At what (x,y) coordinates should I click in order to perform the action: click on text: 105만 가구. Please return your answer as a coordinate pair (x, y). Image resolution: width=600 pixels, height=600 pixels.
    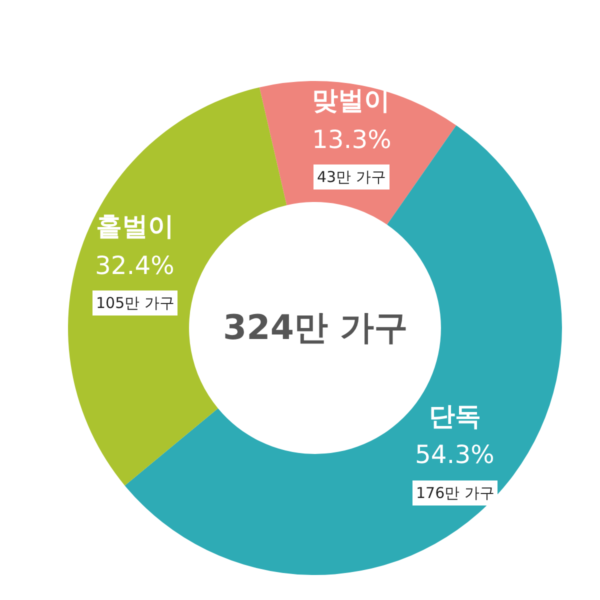
    Looking at the image, I should click on (135, 303).